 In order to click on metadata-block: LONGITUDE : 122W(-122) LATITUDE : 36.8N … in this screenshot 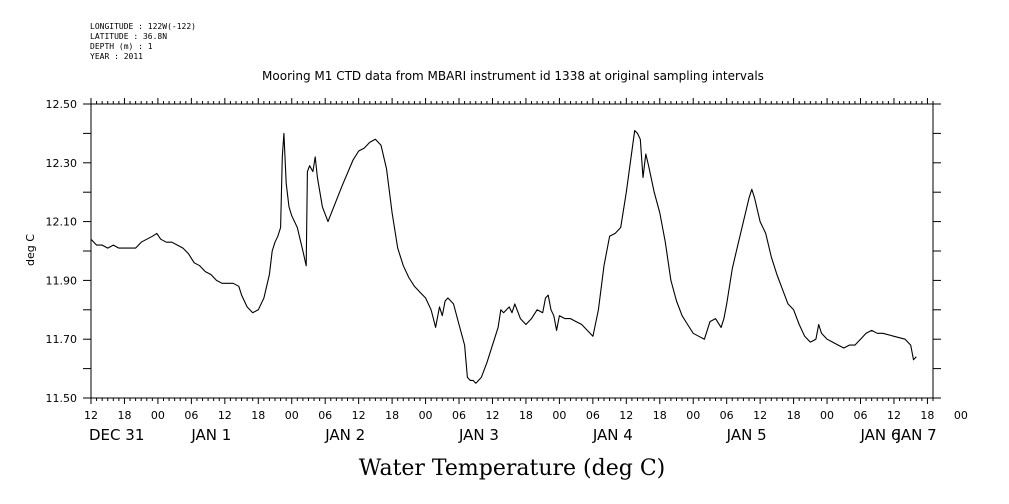, I will do `click(143, 42)`.